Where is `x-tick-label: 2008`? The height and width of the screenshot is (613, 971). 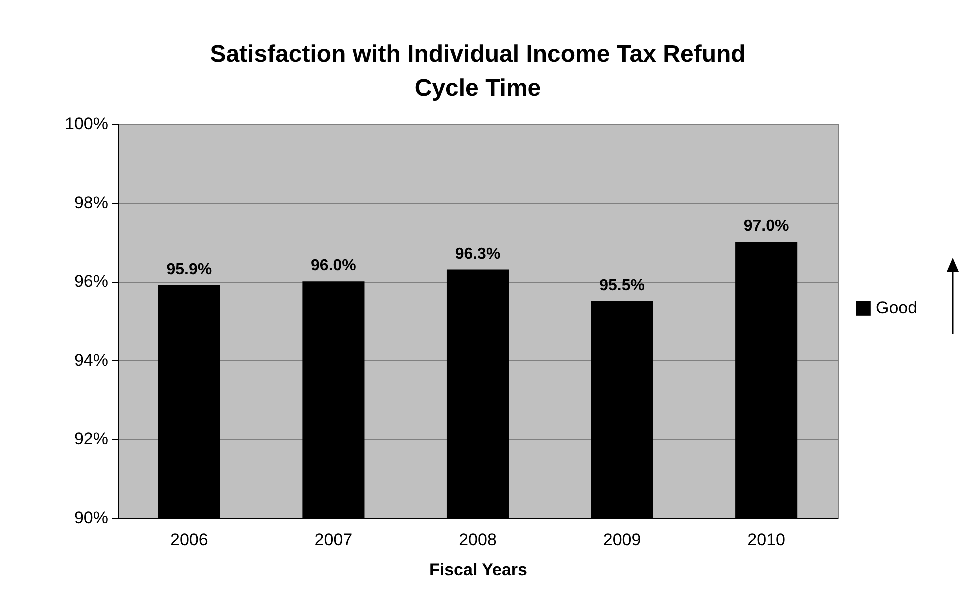 x-tick-label: 2008 is located at coordinates (478, 540).